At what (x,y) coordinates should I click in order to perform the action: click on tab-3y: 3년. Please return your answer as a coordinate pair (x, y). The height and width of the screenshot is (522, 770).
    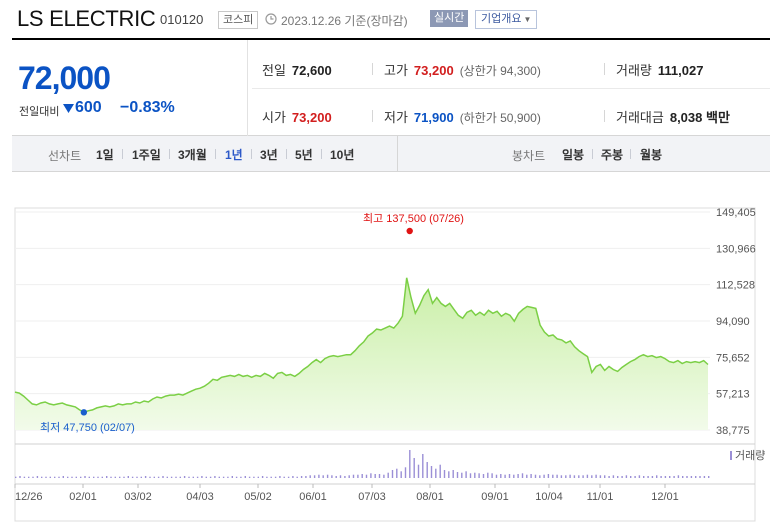
    Looking at the image, I should click on (269, 155).